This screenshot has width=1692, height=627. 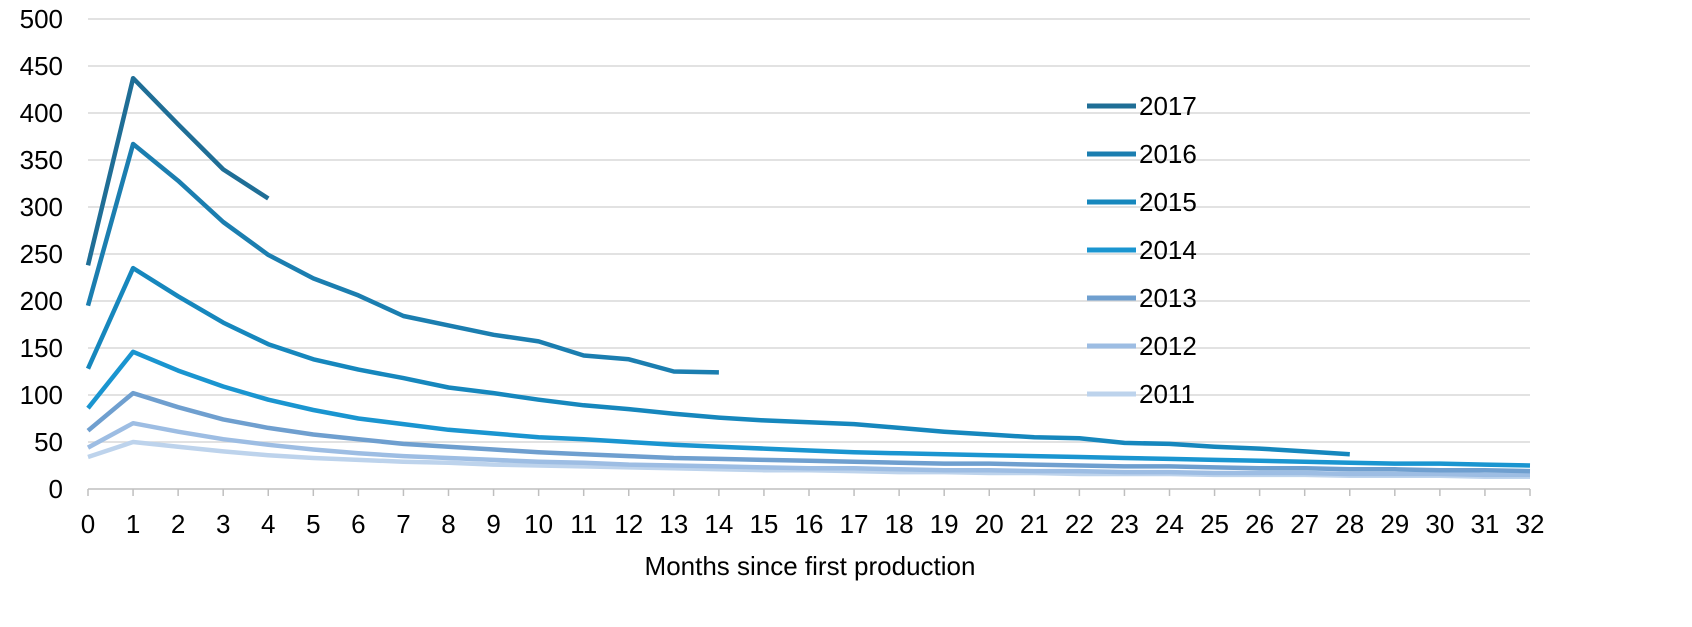 I want to click on x-tick-label: 12, so click(x=628, y=524).